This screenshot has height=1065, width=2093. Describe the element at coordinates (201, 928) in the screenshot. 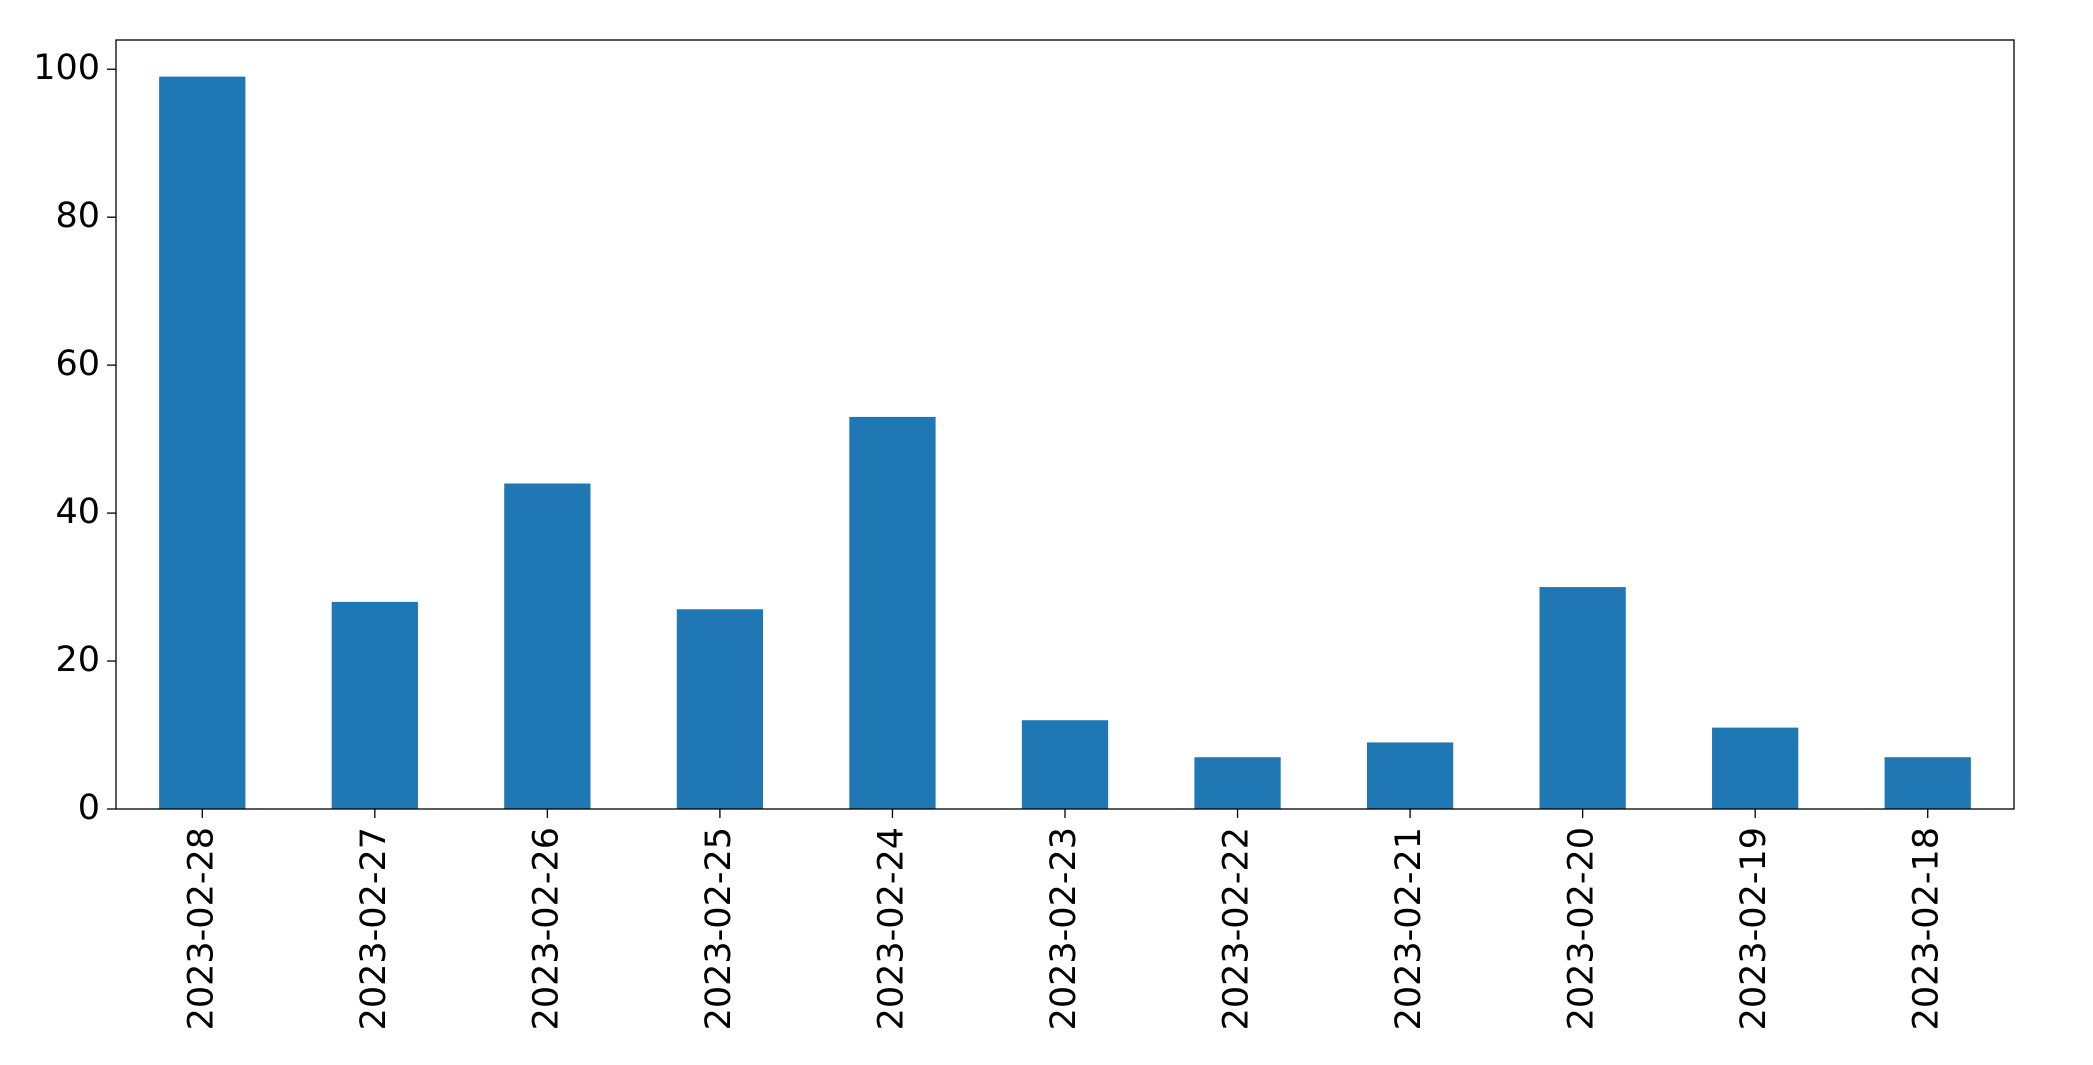

I see `x-tick-label: 2023-02-28` at that location.